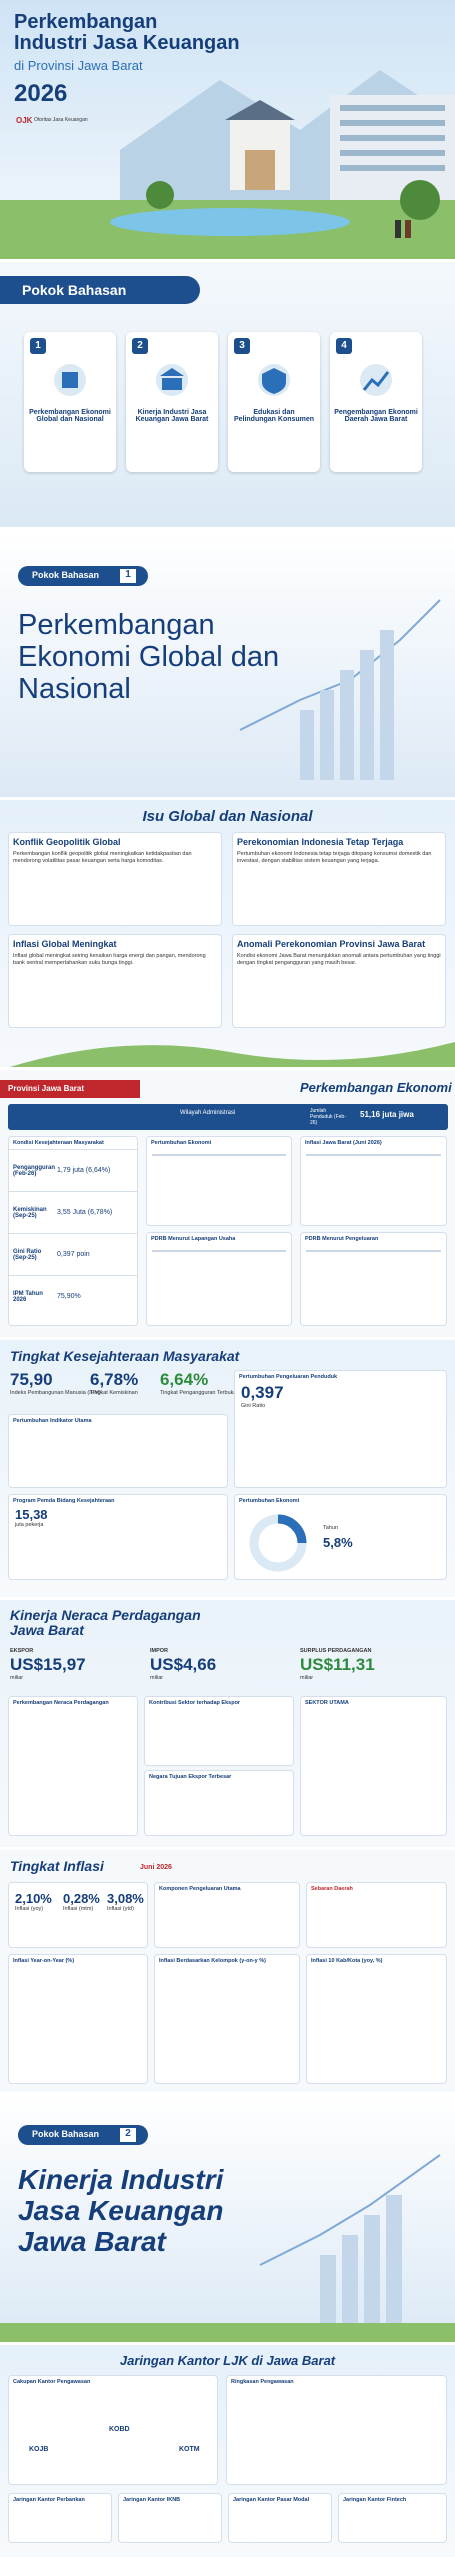  I want to click on text: Perkembangan, so click(86, 22).